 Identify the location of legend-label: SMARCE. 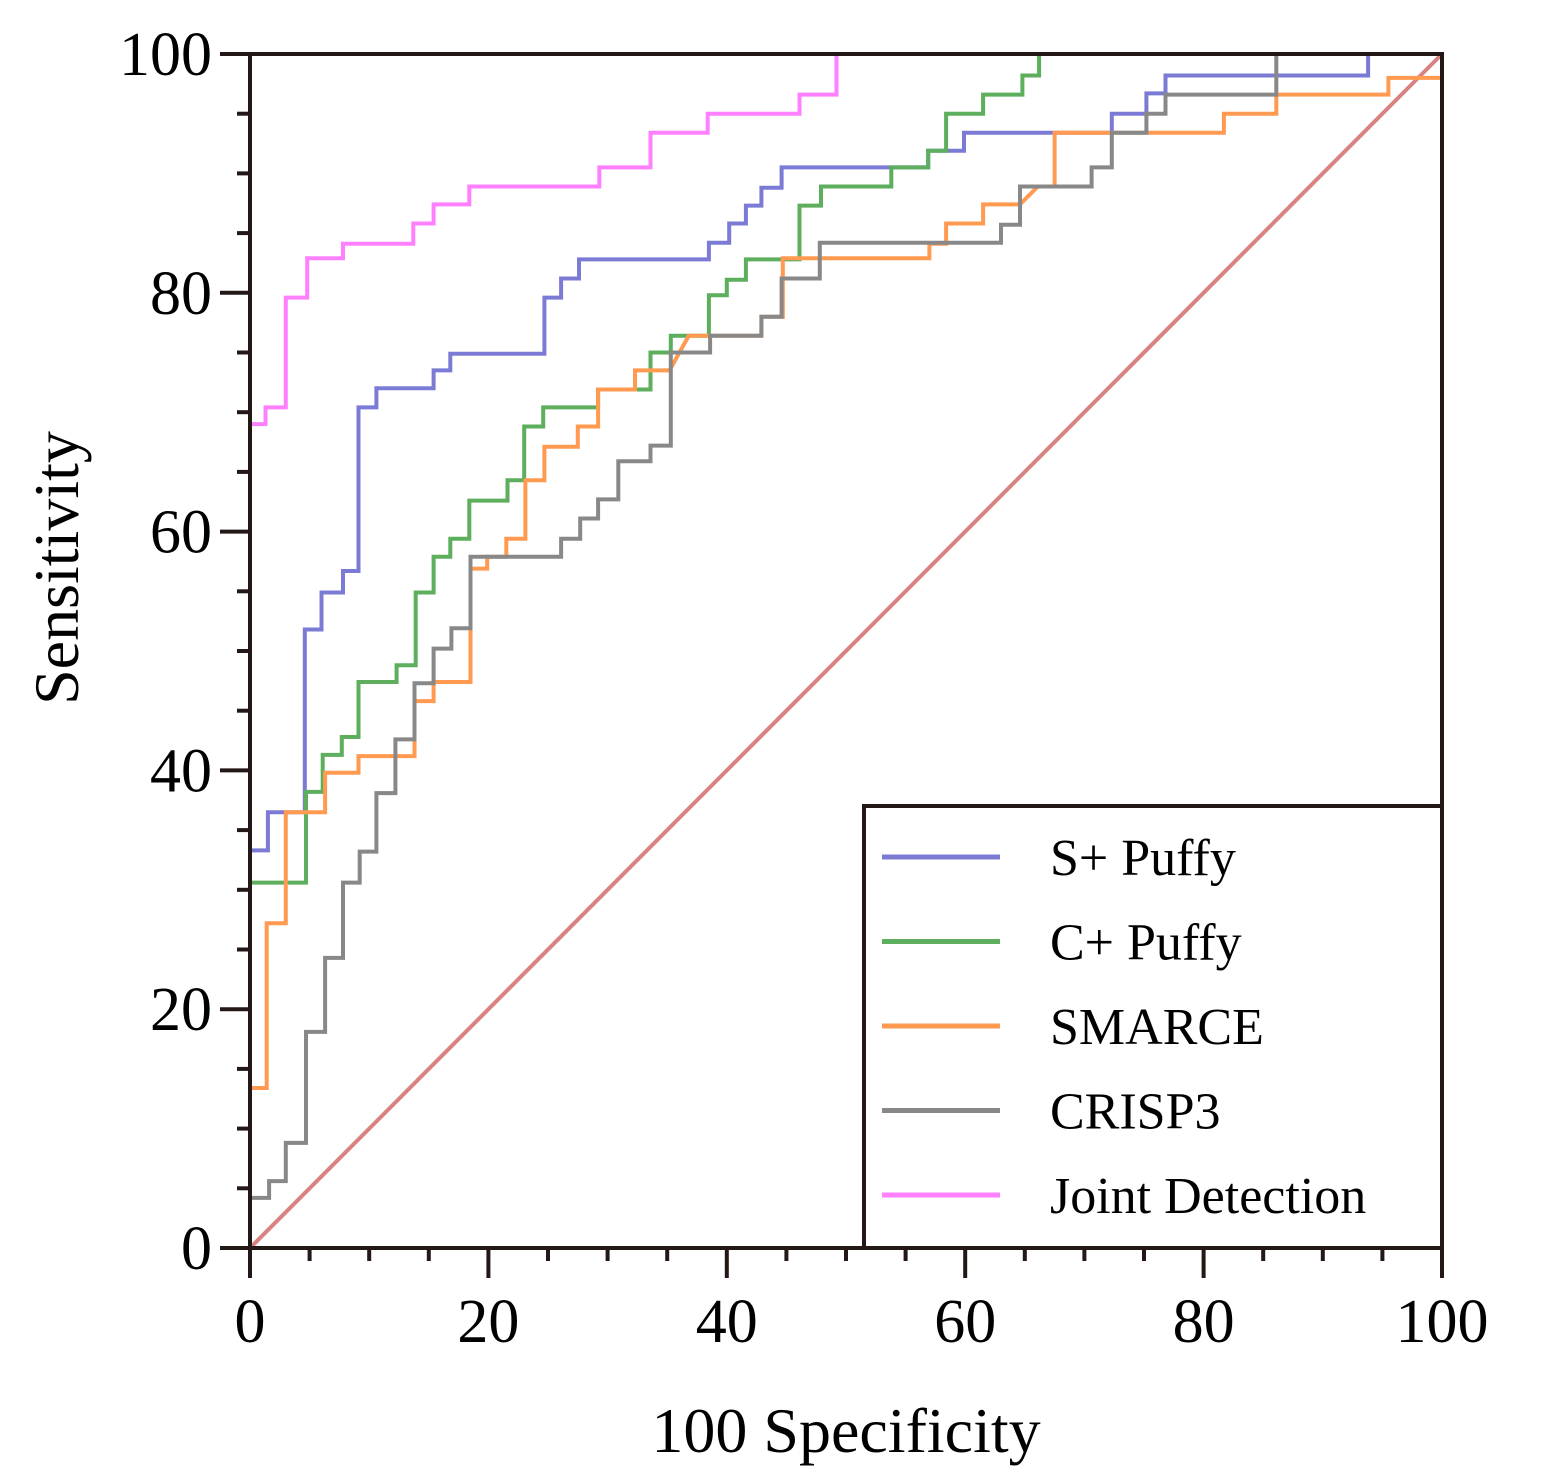
(1157, 1027).